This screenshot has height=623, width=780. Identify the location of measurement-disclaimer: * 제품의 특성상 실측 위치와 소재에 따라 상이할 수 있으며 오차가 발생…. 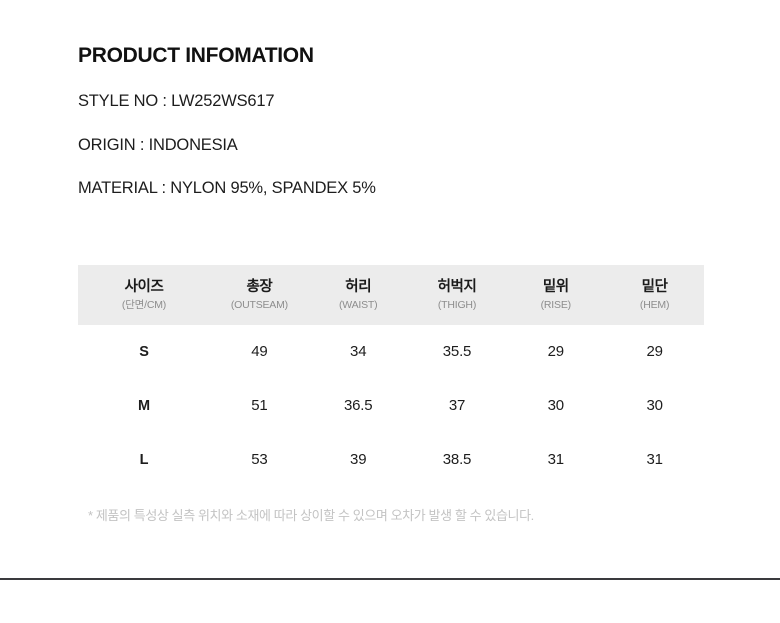
(311, 515).